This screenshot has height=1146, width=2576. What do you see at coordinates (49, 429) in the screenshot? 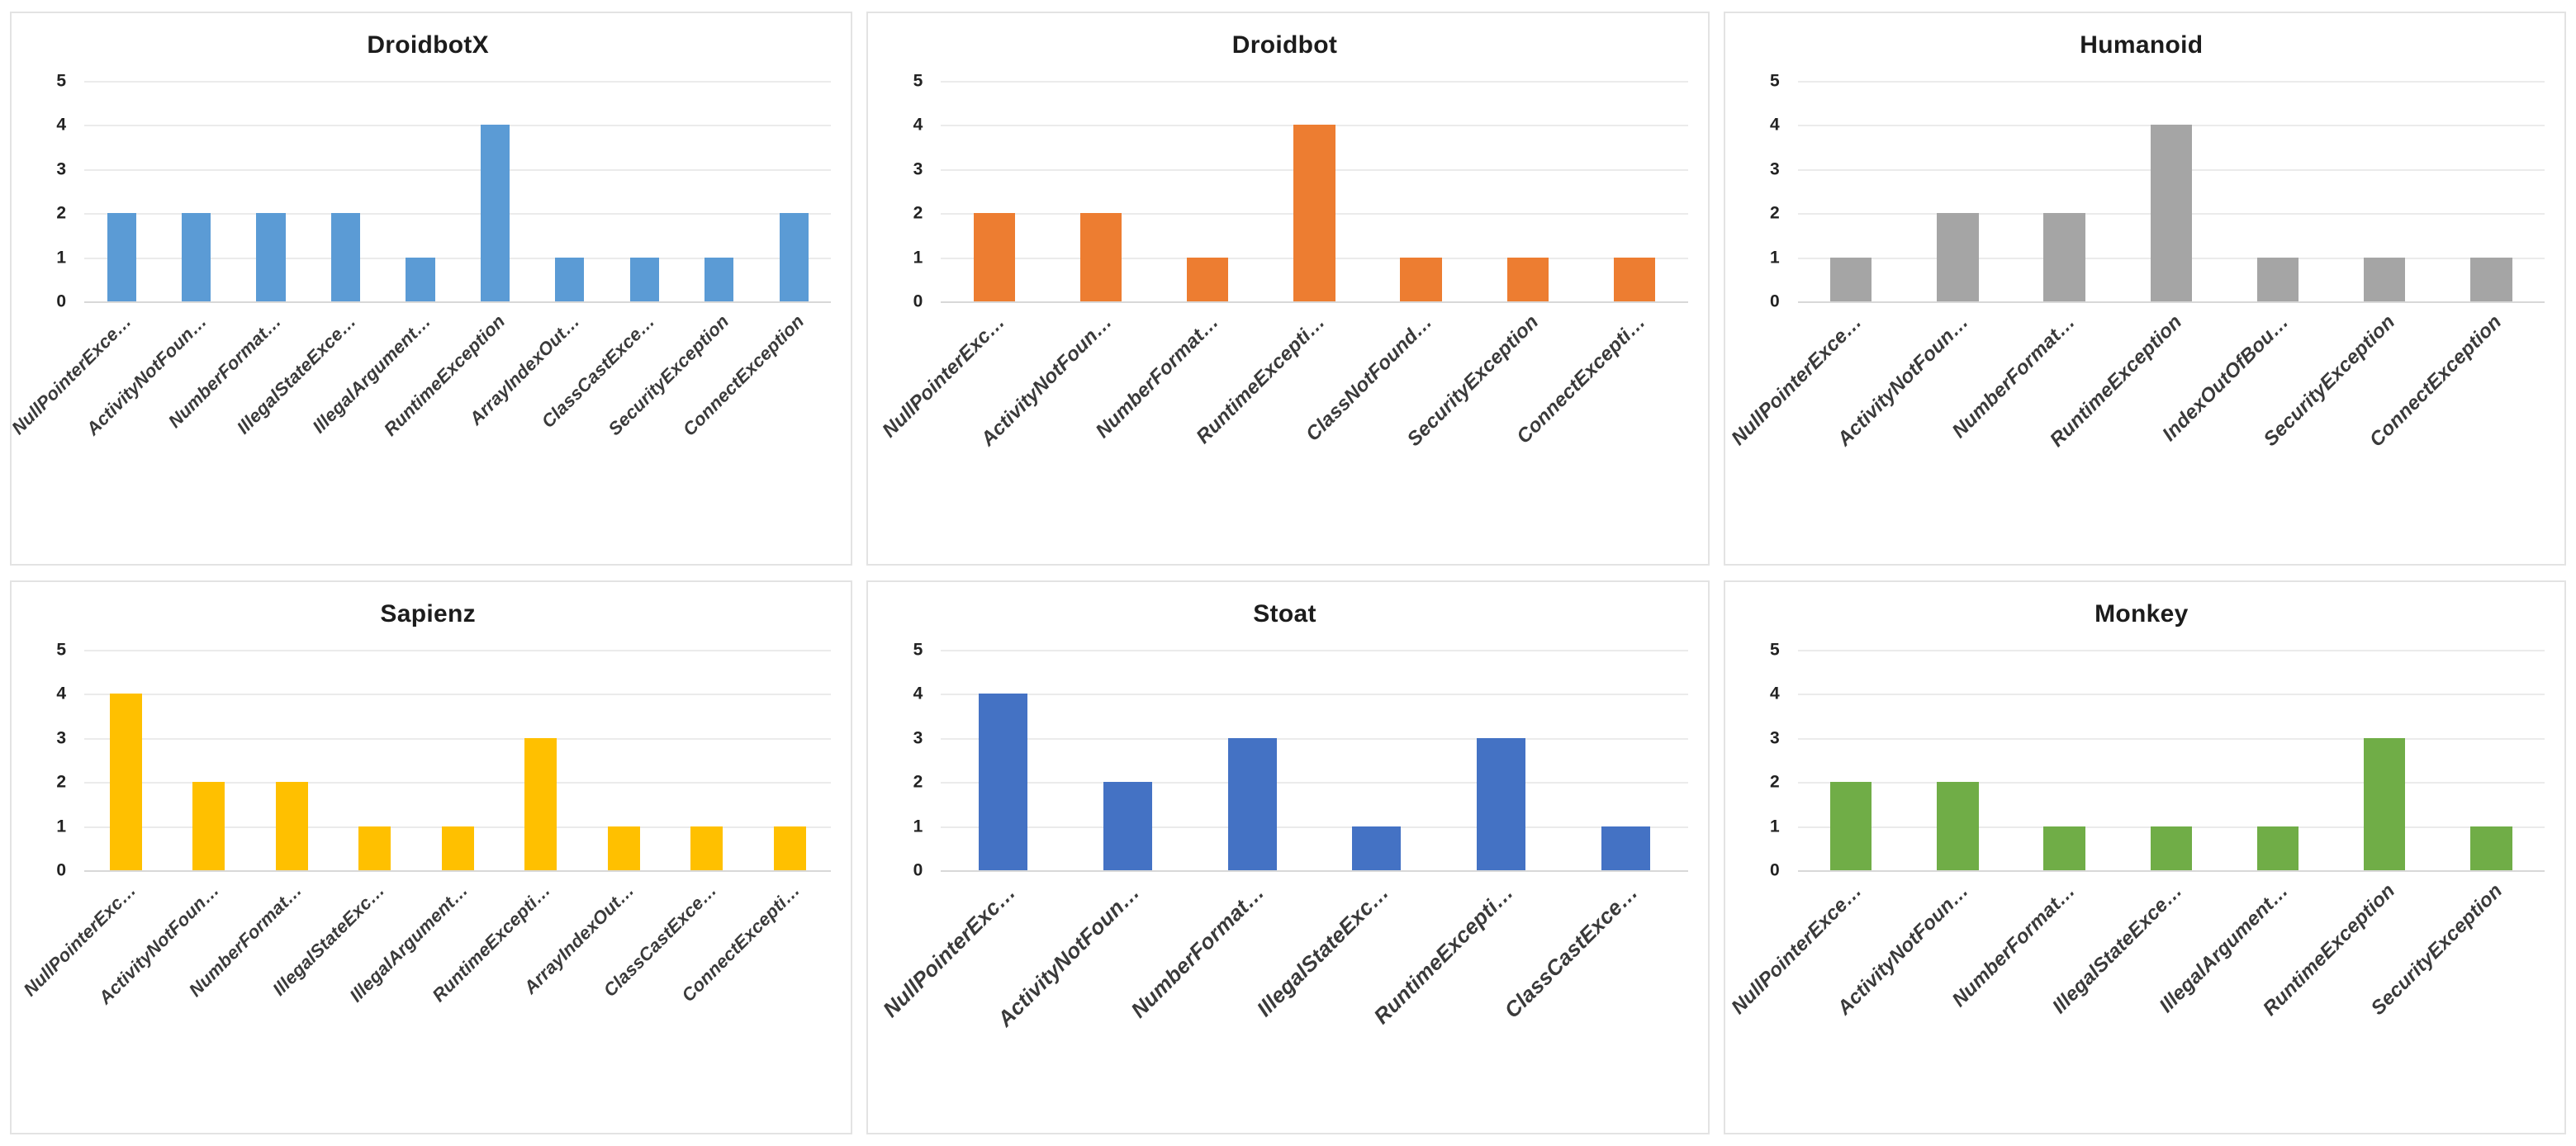
I see `axis-corner-spacer` at bounding box center [49, 429].